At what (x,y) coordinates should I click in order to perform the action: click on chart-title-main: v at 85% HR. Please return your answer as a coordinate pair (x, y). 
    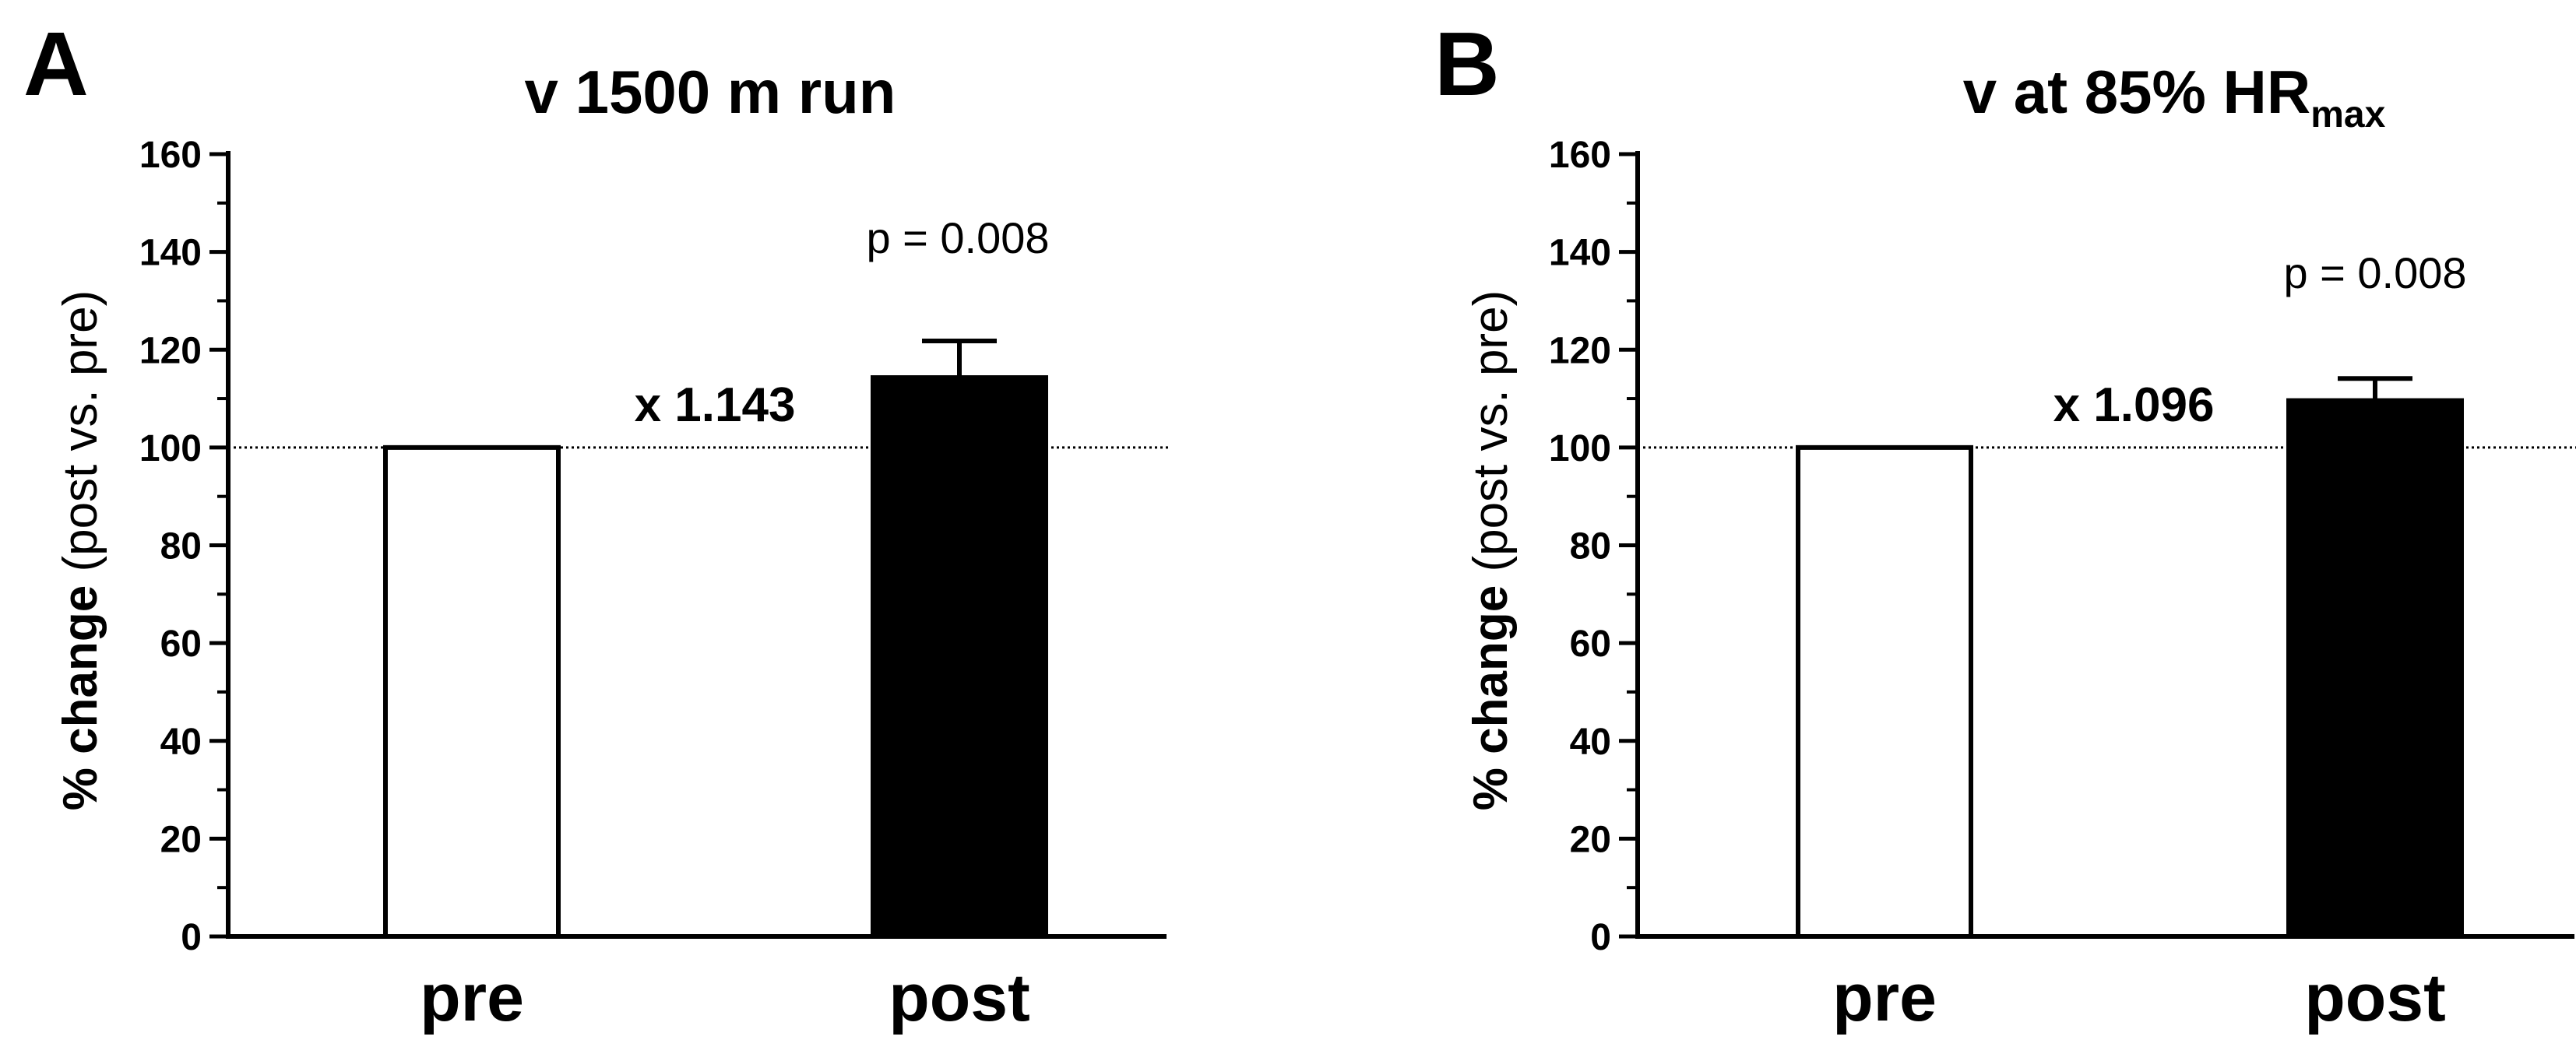
    Looking at the image, I should click on (2137, 92).